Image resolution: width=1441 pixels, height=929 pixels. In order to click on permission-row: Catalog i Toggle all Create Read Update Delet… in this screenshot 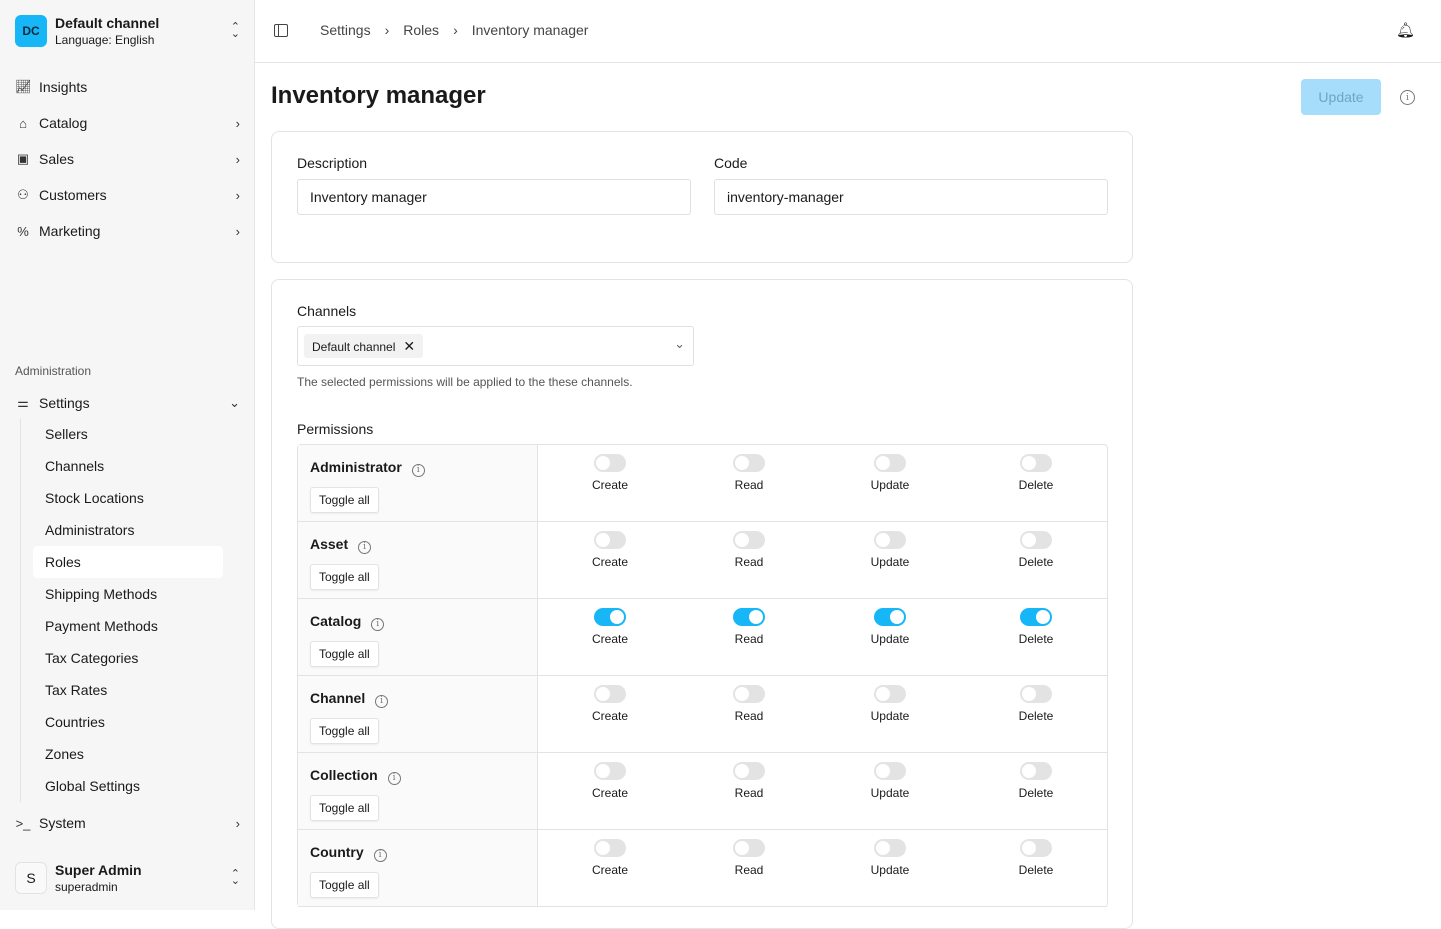, I will do `click(702, 637)`.